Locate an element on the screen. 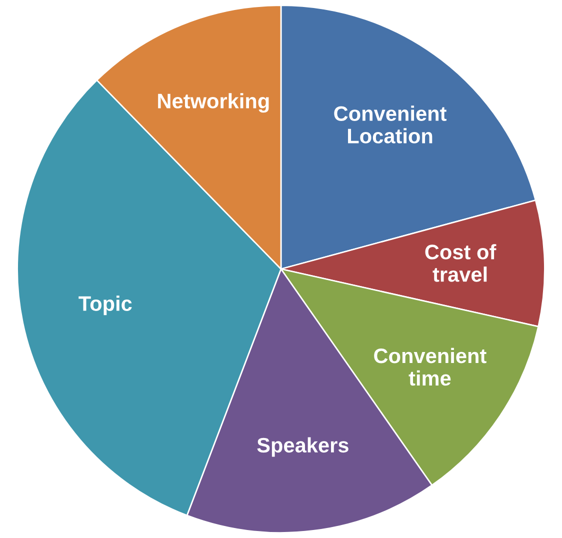 The image size is (562, 538). slice-label: Speakers is located at coordinates (302, 447).